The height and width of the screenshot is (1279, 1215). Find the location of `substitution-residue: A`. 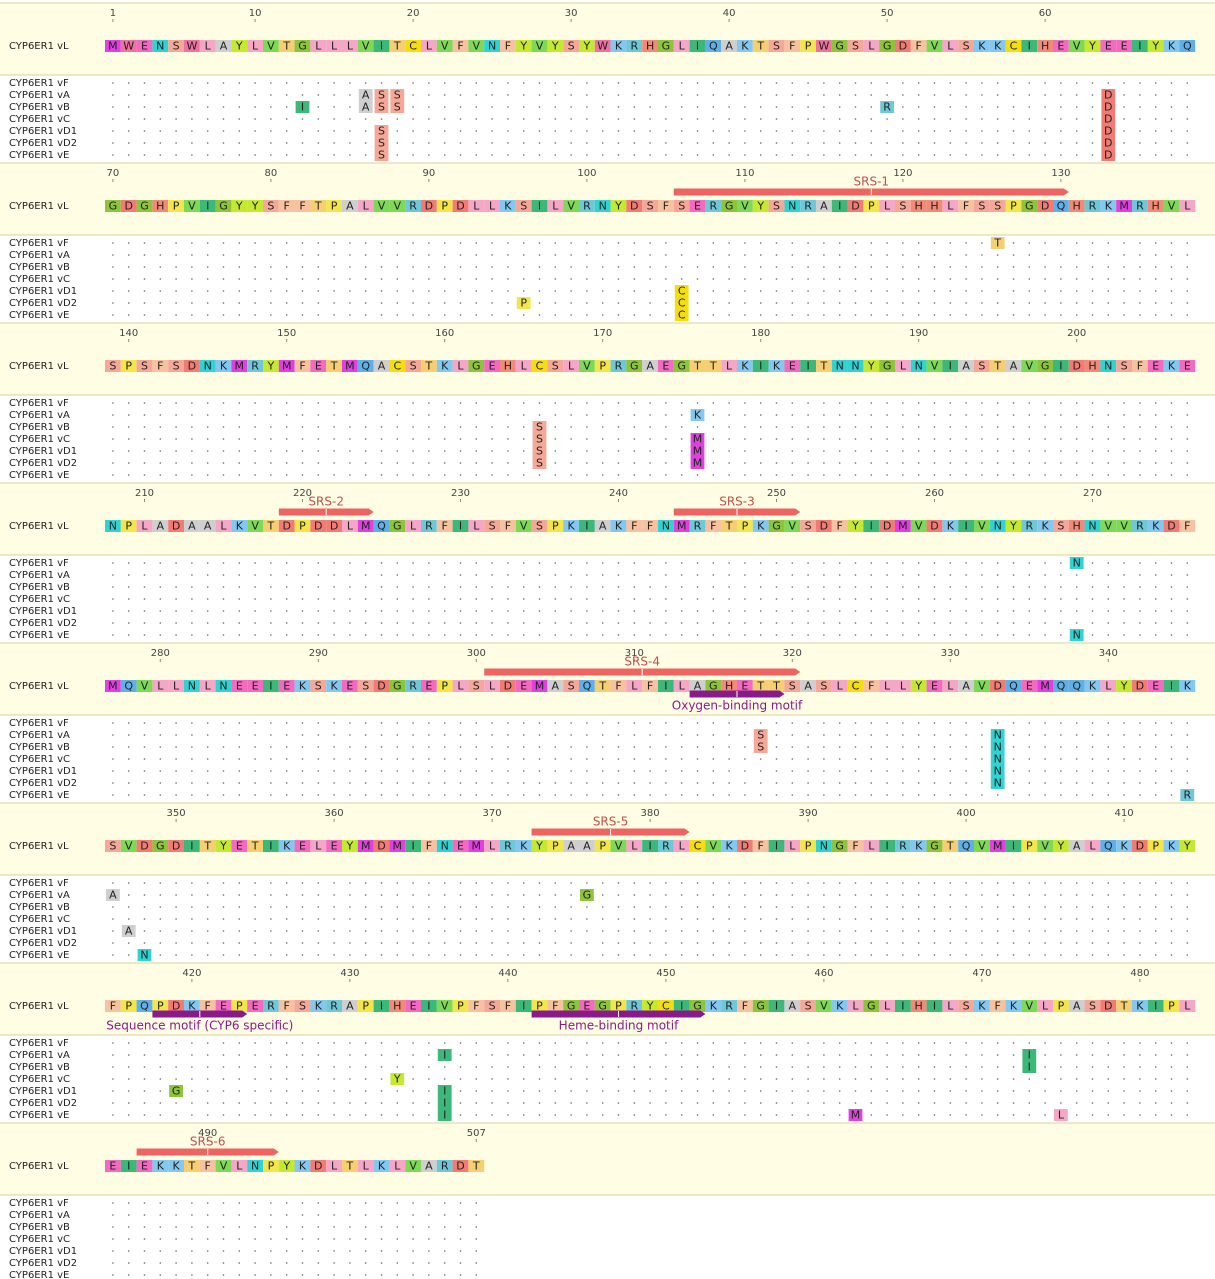

substitution-residue: A is located at coordinates (113, 895).